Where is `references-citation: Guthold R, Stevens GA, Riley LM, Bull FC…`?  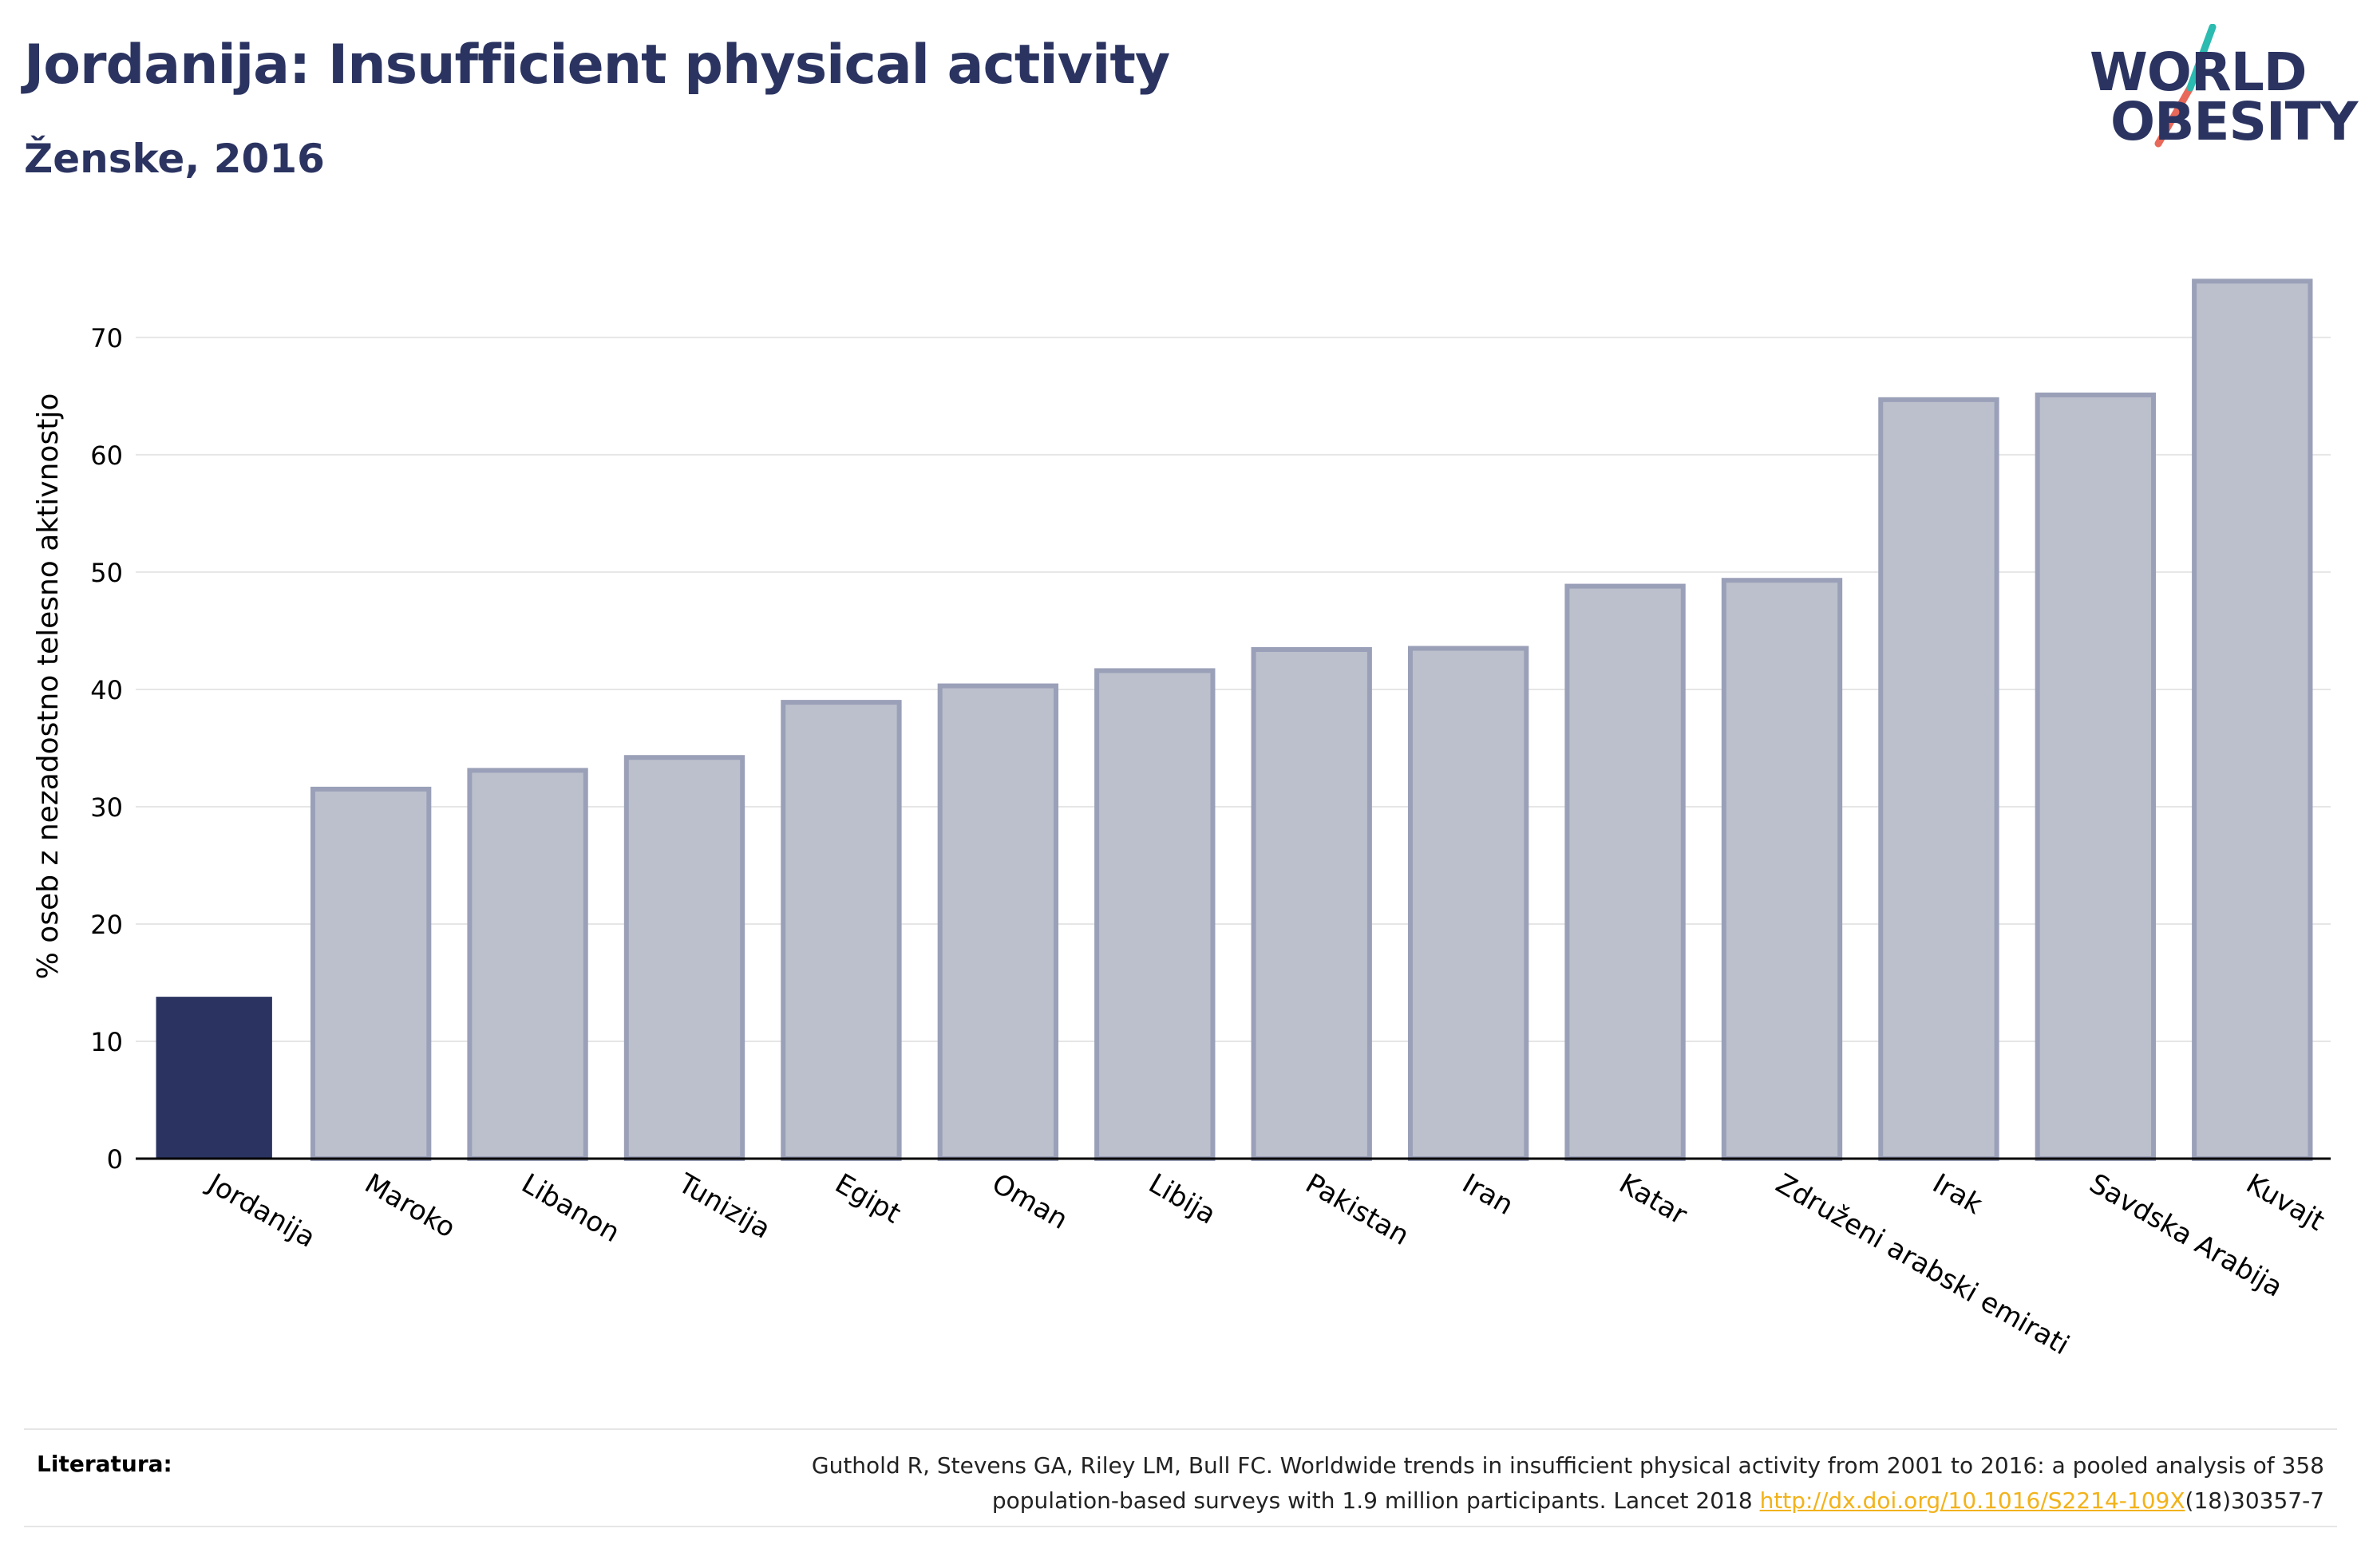 references-citation: Guthold R, Stevens GA, Riley LM, Bull FC… is located at coordinates (1446, 1483).